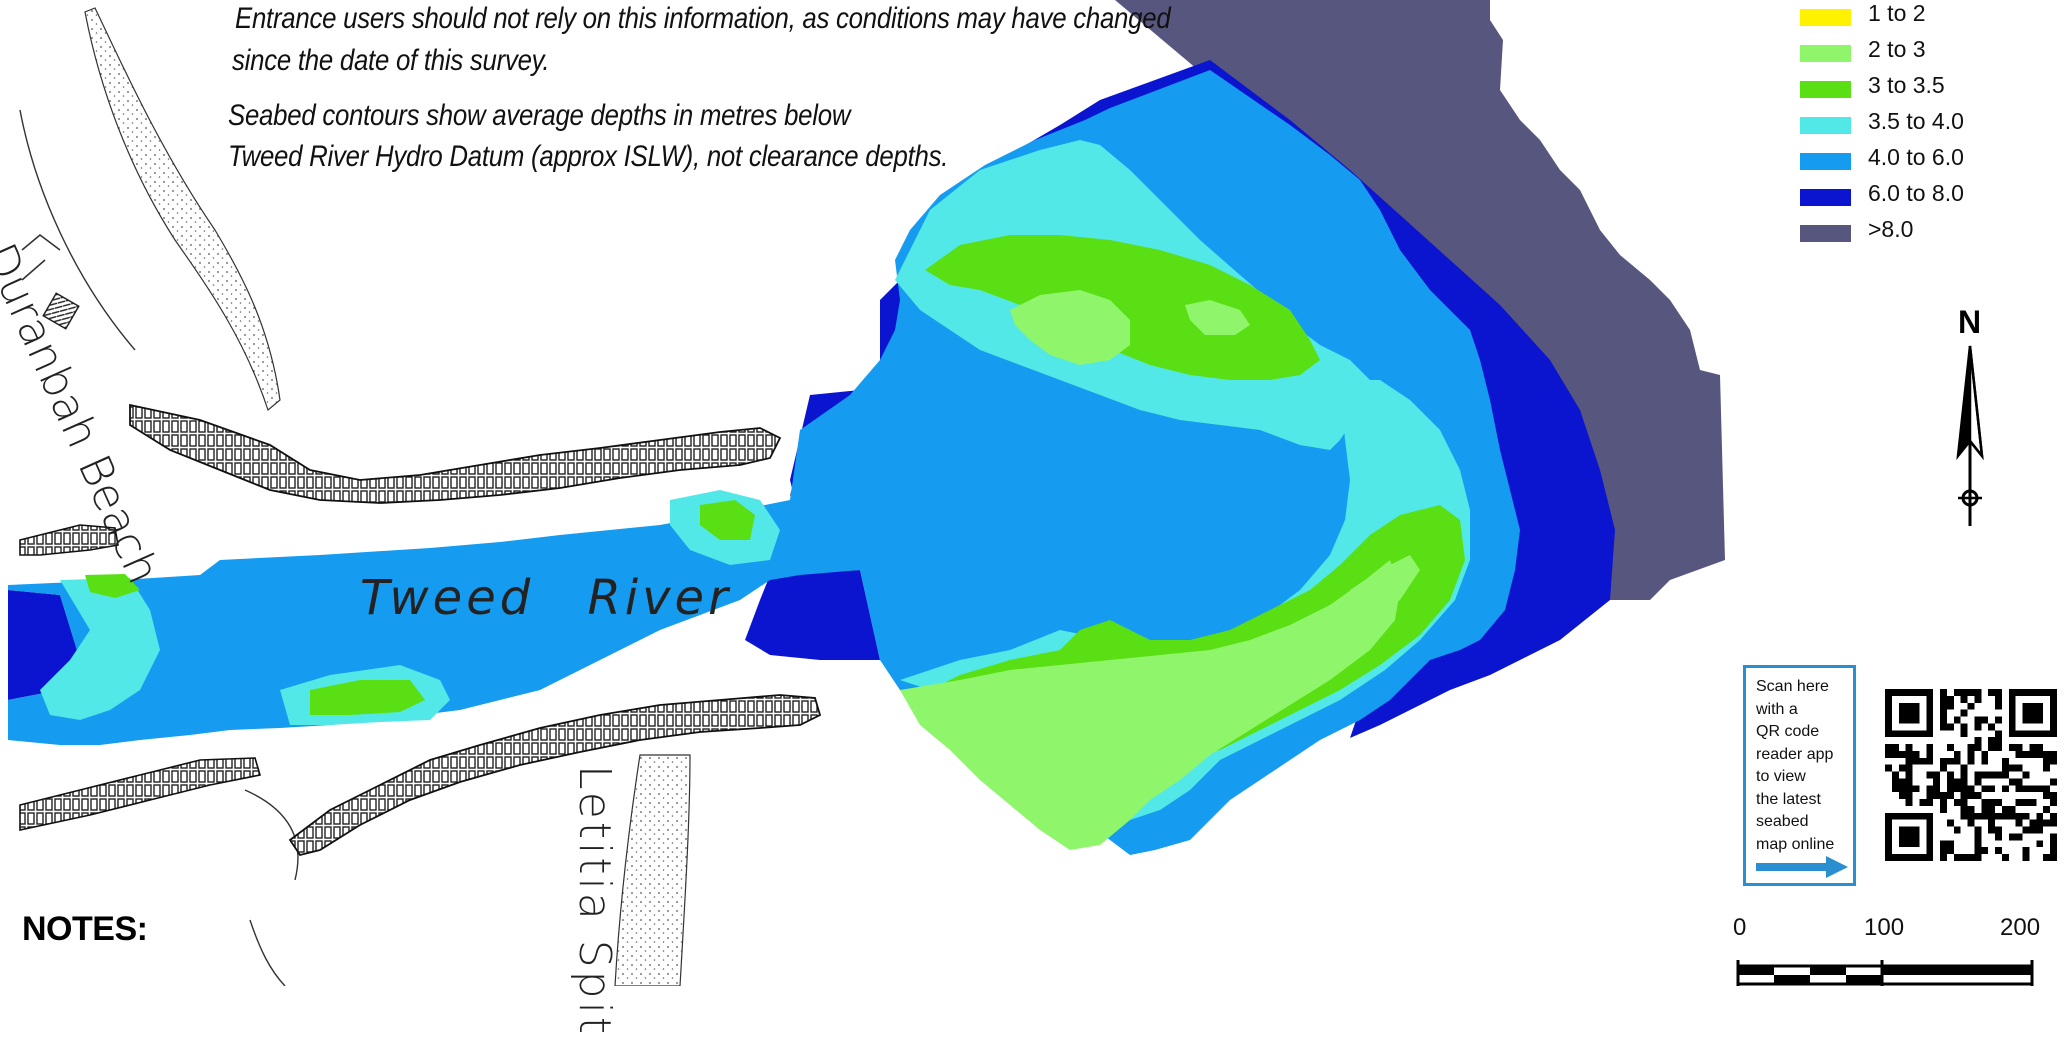  Describe the element at coordinates (594, 901) in the screenshot. I see `letitia-spit-label: Letitia Spit` at that location.